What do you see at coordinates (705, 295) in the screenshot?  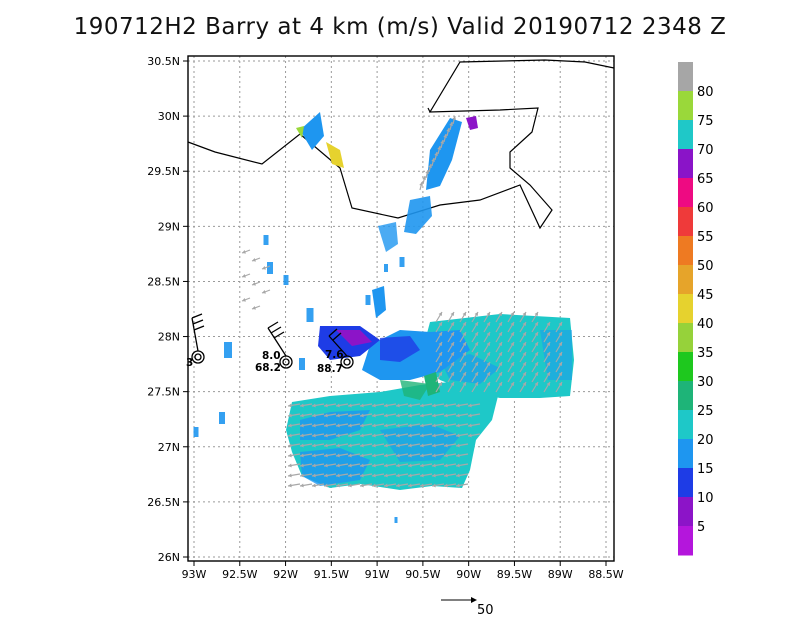 I see `colorbar-label: 45` at bounding box center [705, 295].